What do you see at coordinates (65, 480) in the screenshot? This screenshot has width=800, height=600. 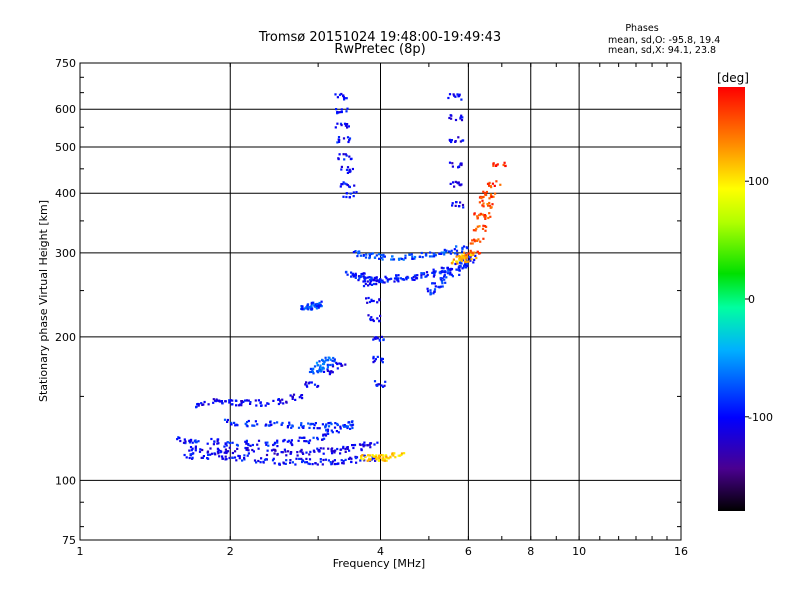 I see `y-tick-label: 100` at bounding box center [65, 480].